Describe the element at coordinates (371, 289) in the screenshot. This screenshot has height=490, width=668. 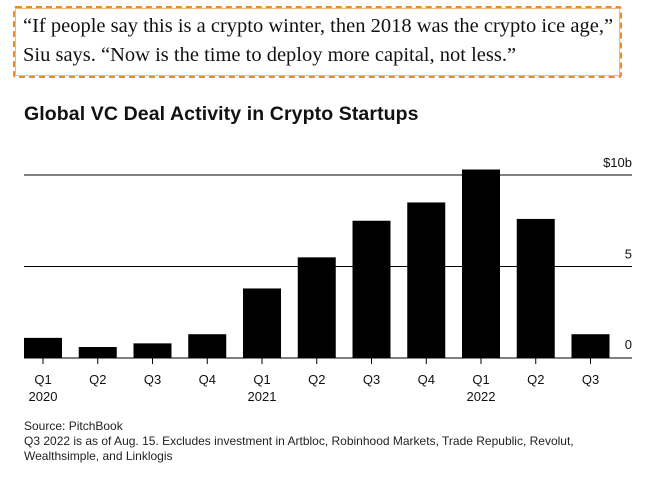
I see `bar-q3-2021` at that location.